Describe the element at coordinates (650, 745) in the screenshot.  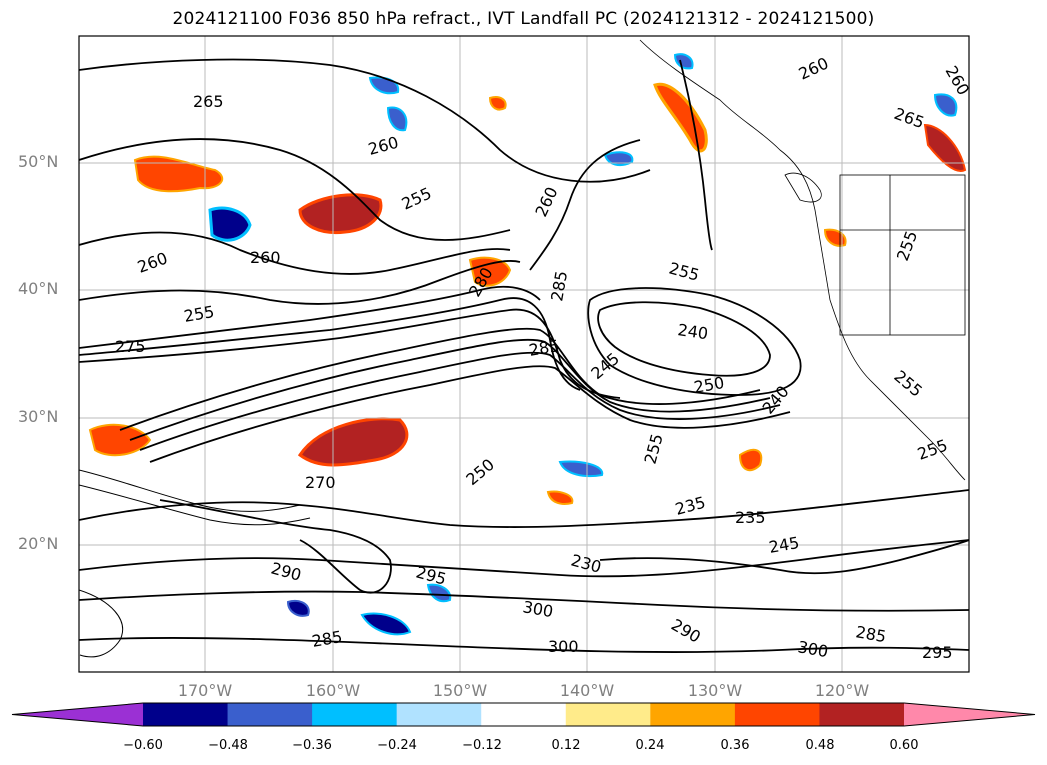
I see `colorbar-tick: 0.24` at that location.